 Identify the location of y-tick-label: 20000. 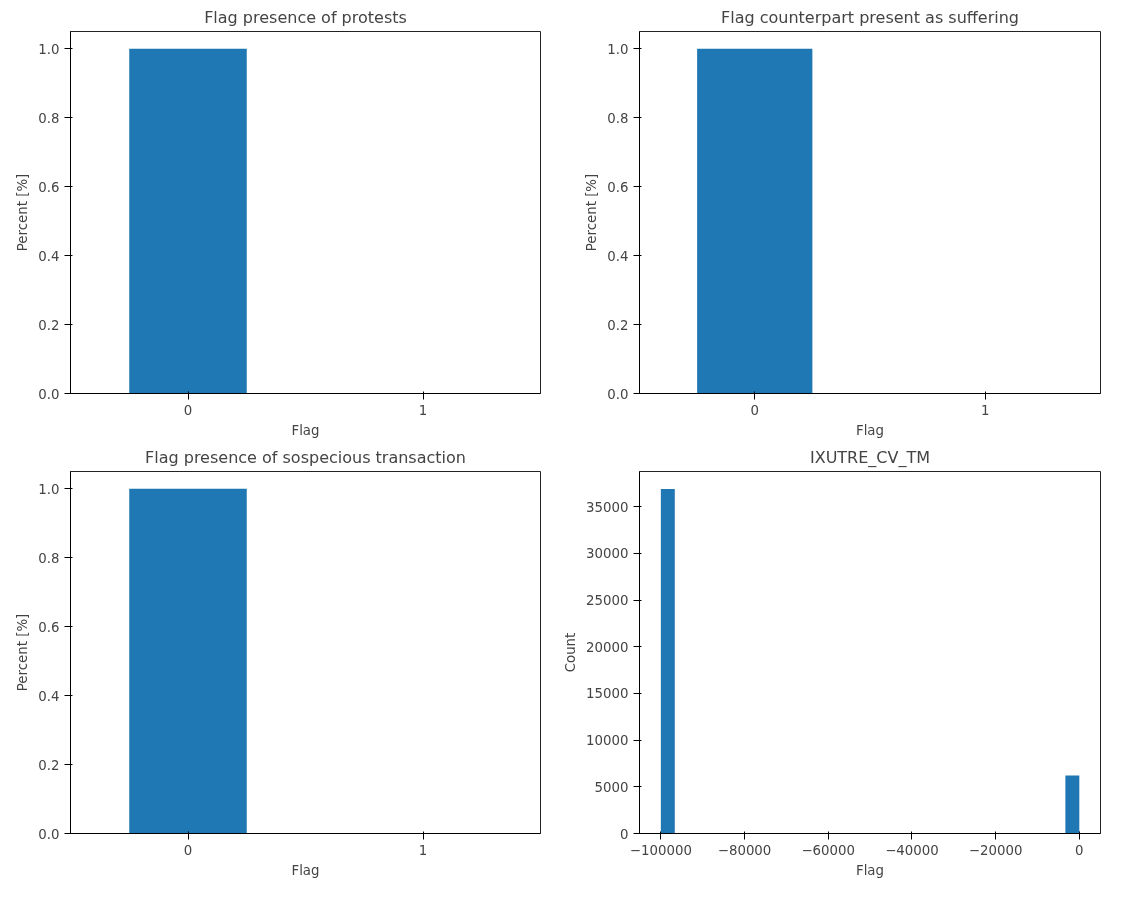
(607, 647).